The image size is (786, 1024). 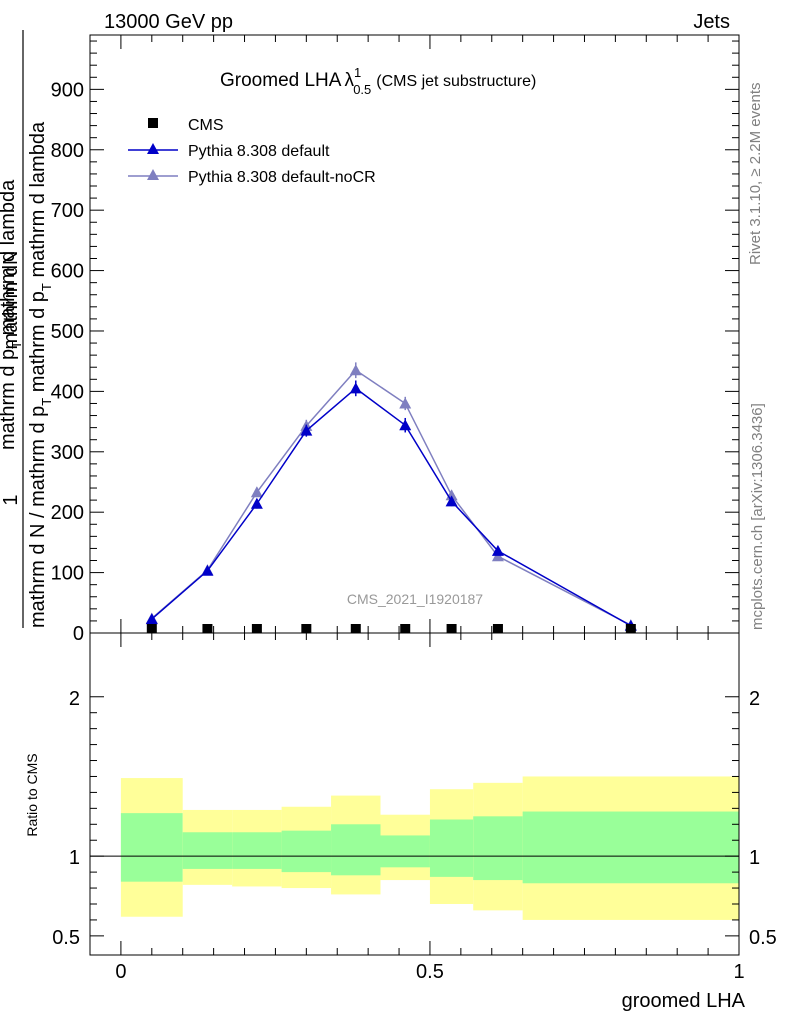 What do you see at coordinates (38, 517) in the screenshot?
I see `y-den-part1: mathrm d N / mathrm d p` at bounding box center [38, 517].